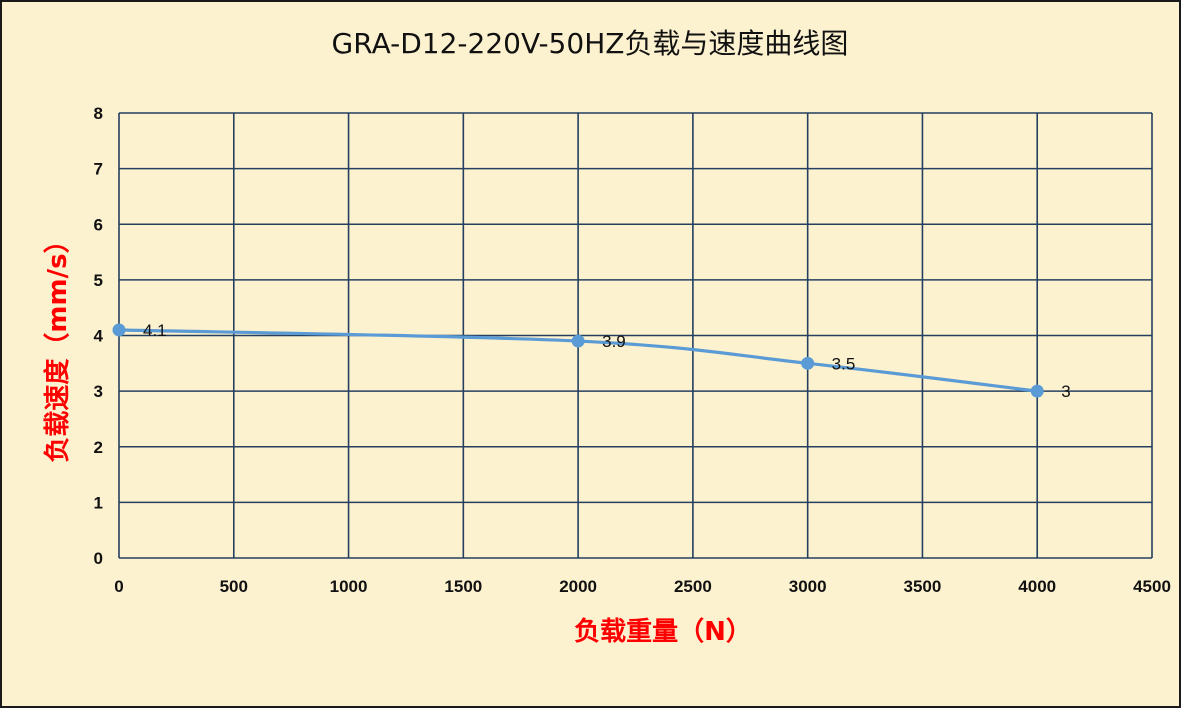  I want to click on series-layer, so click(578, 360).